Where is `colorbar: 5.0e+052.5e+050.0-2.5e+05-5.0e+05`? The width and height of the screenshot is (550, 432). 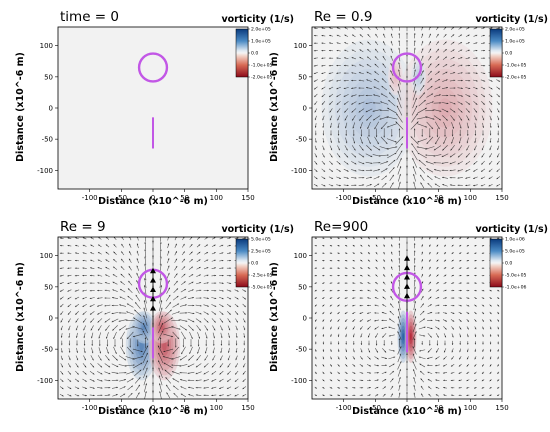 colorbar: 5.0e+052.5e+050.0-2.5e+05-5.0e+05 is located at coordinates (254, 264).